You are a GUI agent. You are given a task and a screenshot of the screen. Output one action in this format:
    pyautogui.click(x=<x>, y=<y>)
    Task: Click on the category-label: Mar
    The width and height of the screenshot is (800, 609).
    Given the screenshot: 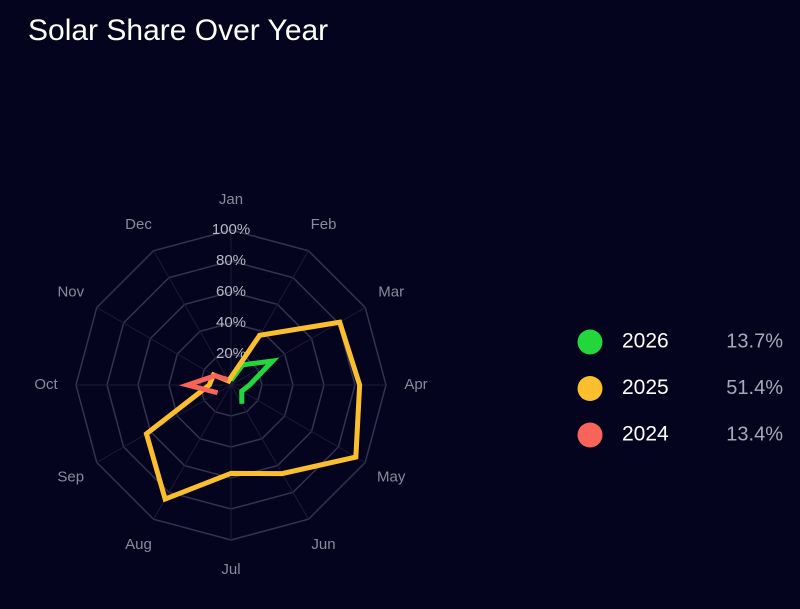 What is the action you would take?
    pyautogui.click(x=391, y=291)
    